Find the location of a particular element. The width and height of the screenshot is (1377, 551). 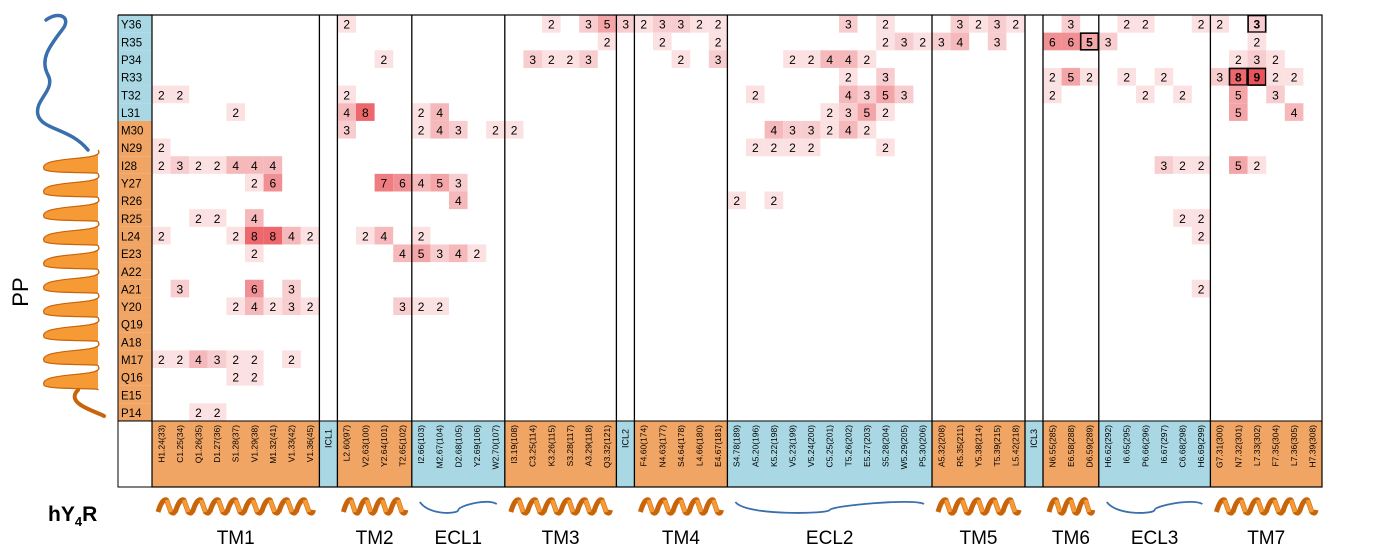

receptor-residue-label: M1.32(41) is located at coordinates (273, 444).